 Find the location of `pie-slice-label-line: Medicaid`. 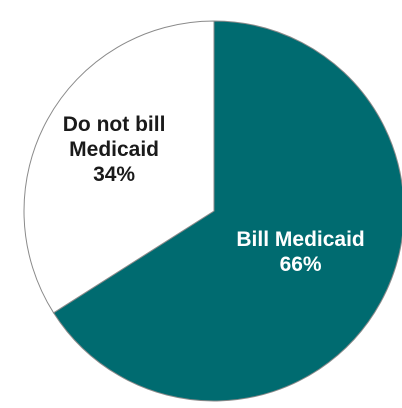

pie-slice-label-line: Medicaid is located at coordinates (114, 149).